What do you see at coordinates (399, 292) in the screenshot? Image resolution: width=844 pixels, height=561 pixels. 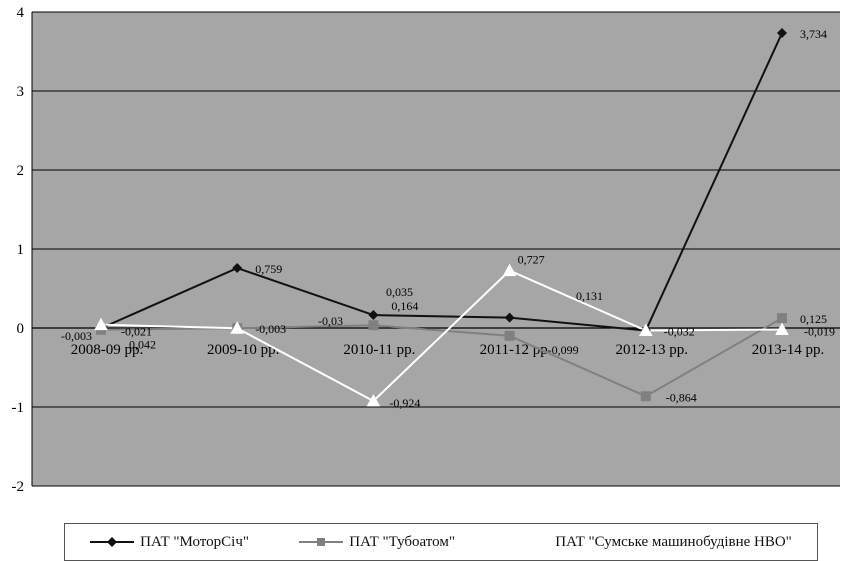 I see `data-label: 0,035` at bounding box center [399, 292].